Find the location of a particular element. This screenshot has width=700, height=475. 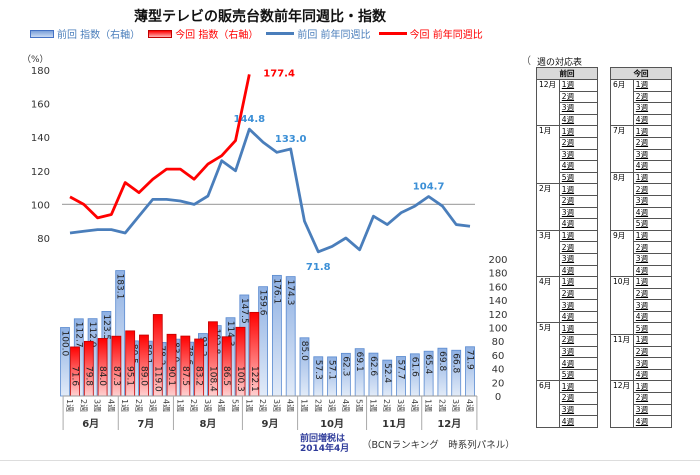

right-y-tick-label: 100 is located at coordinates (497, 329).